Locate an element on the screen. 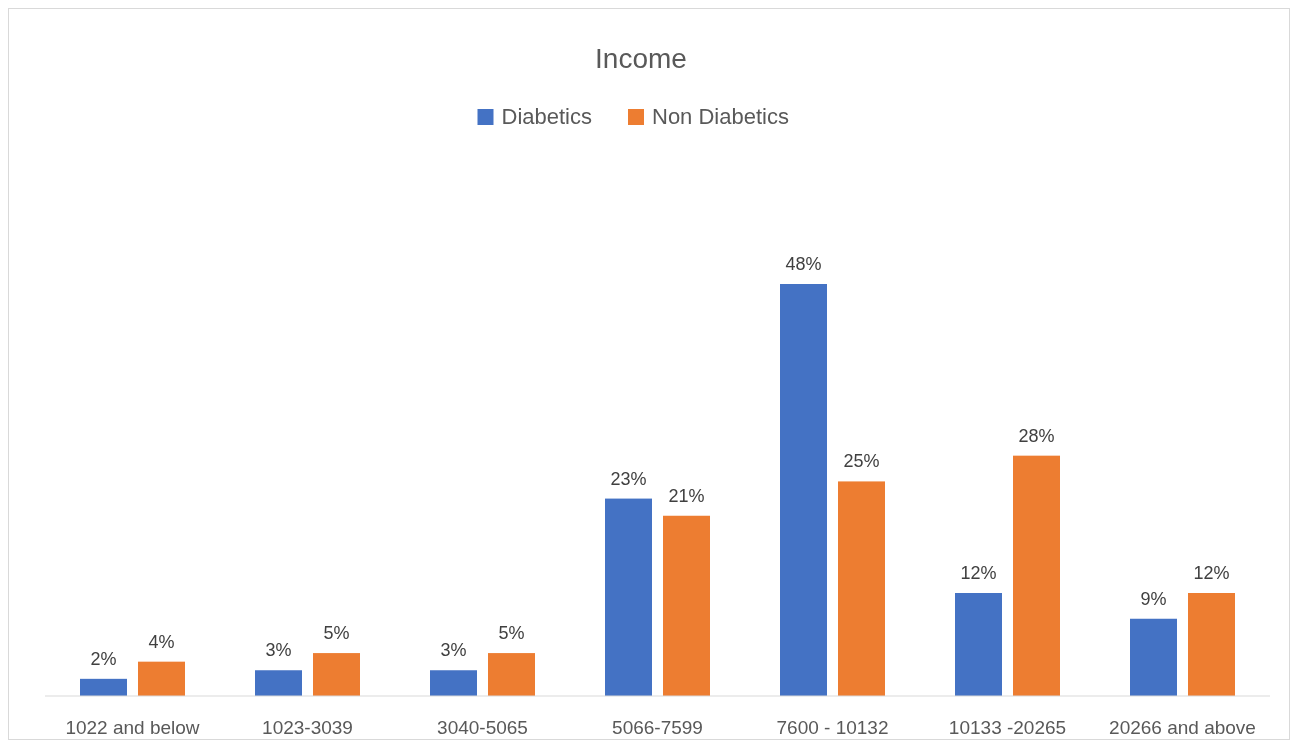 This screenshot has height=747, width=1297. data-label: 28% is located at coordinates (1036, 435).